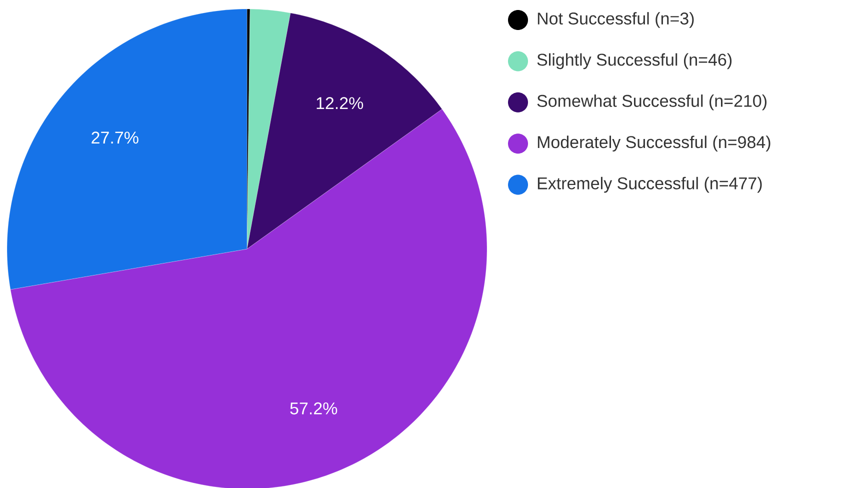 Image resolution: width=855 pixels, height=488 pixels. What do you see at coordinates (634, 61) in the screenshot?
I see `legend-label: Slightly Successful (n=46)` at bounding box center [634, 61].